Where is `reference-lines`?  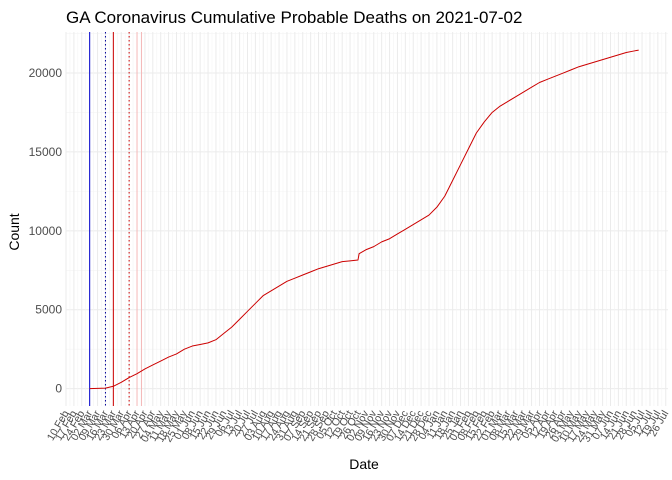
reference-lines is located at coordinates (116, 219).